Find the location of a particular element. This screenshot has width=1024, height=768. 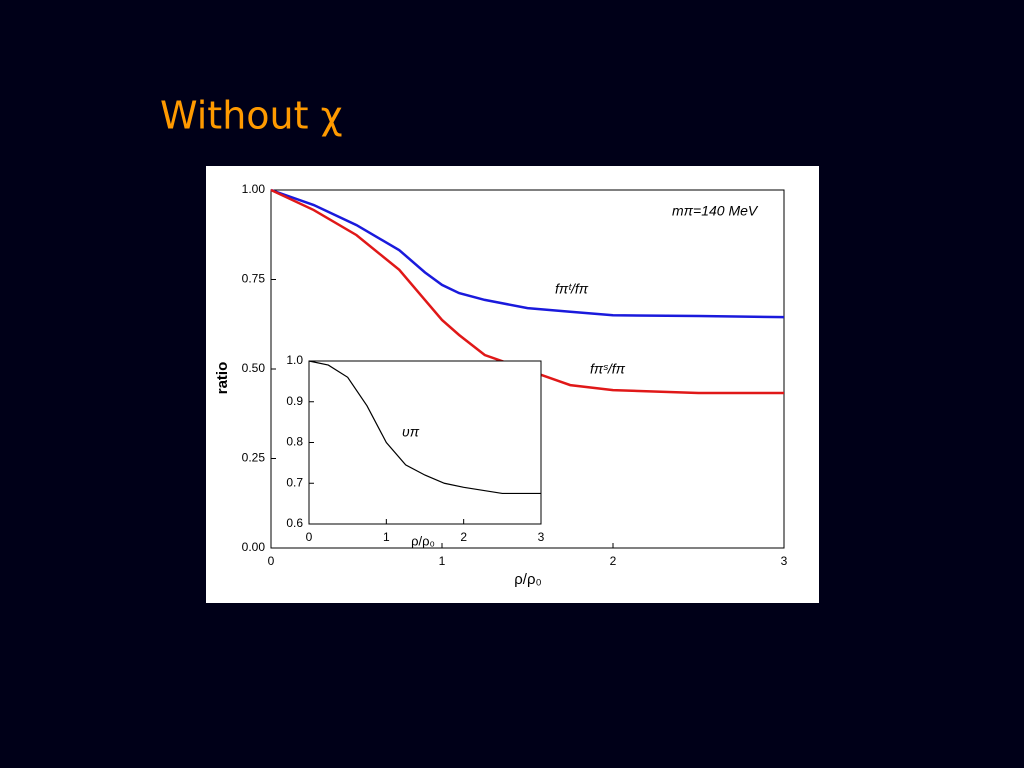

y-tick-label: 0.9 is located at coordinates (294, 401).